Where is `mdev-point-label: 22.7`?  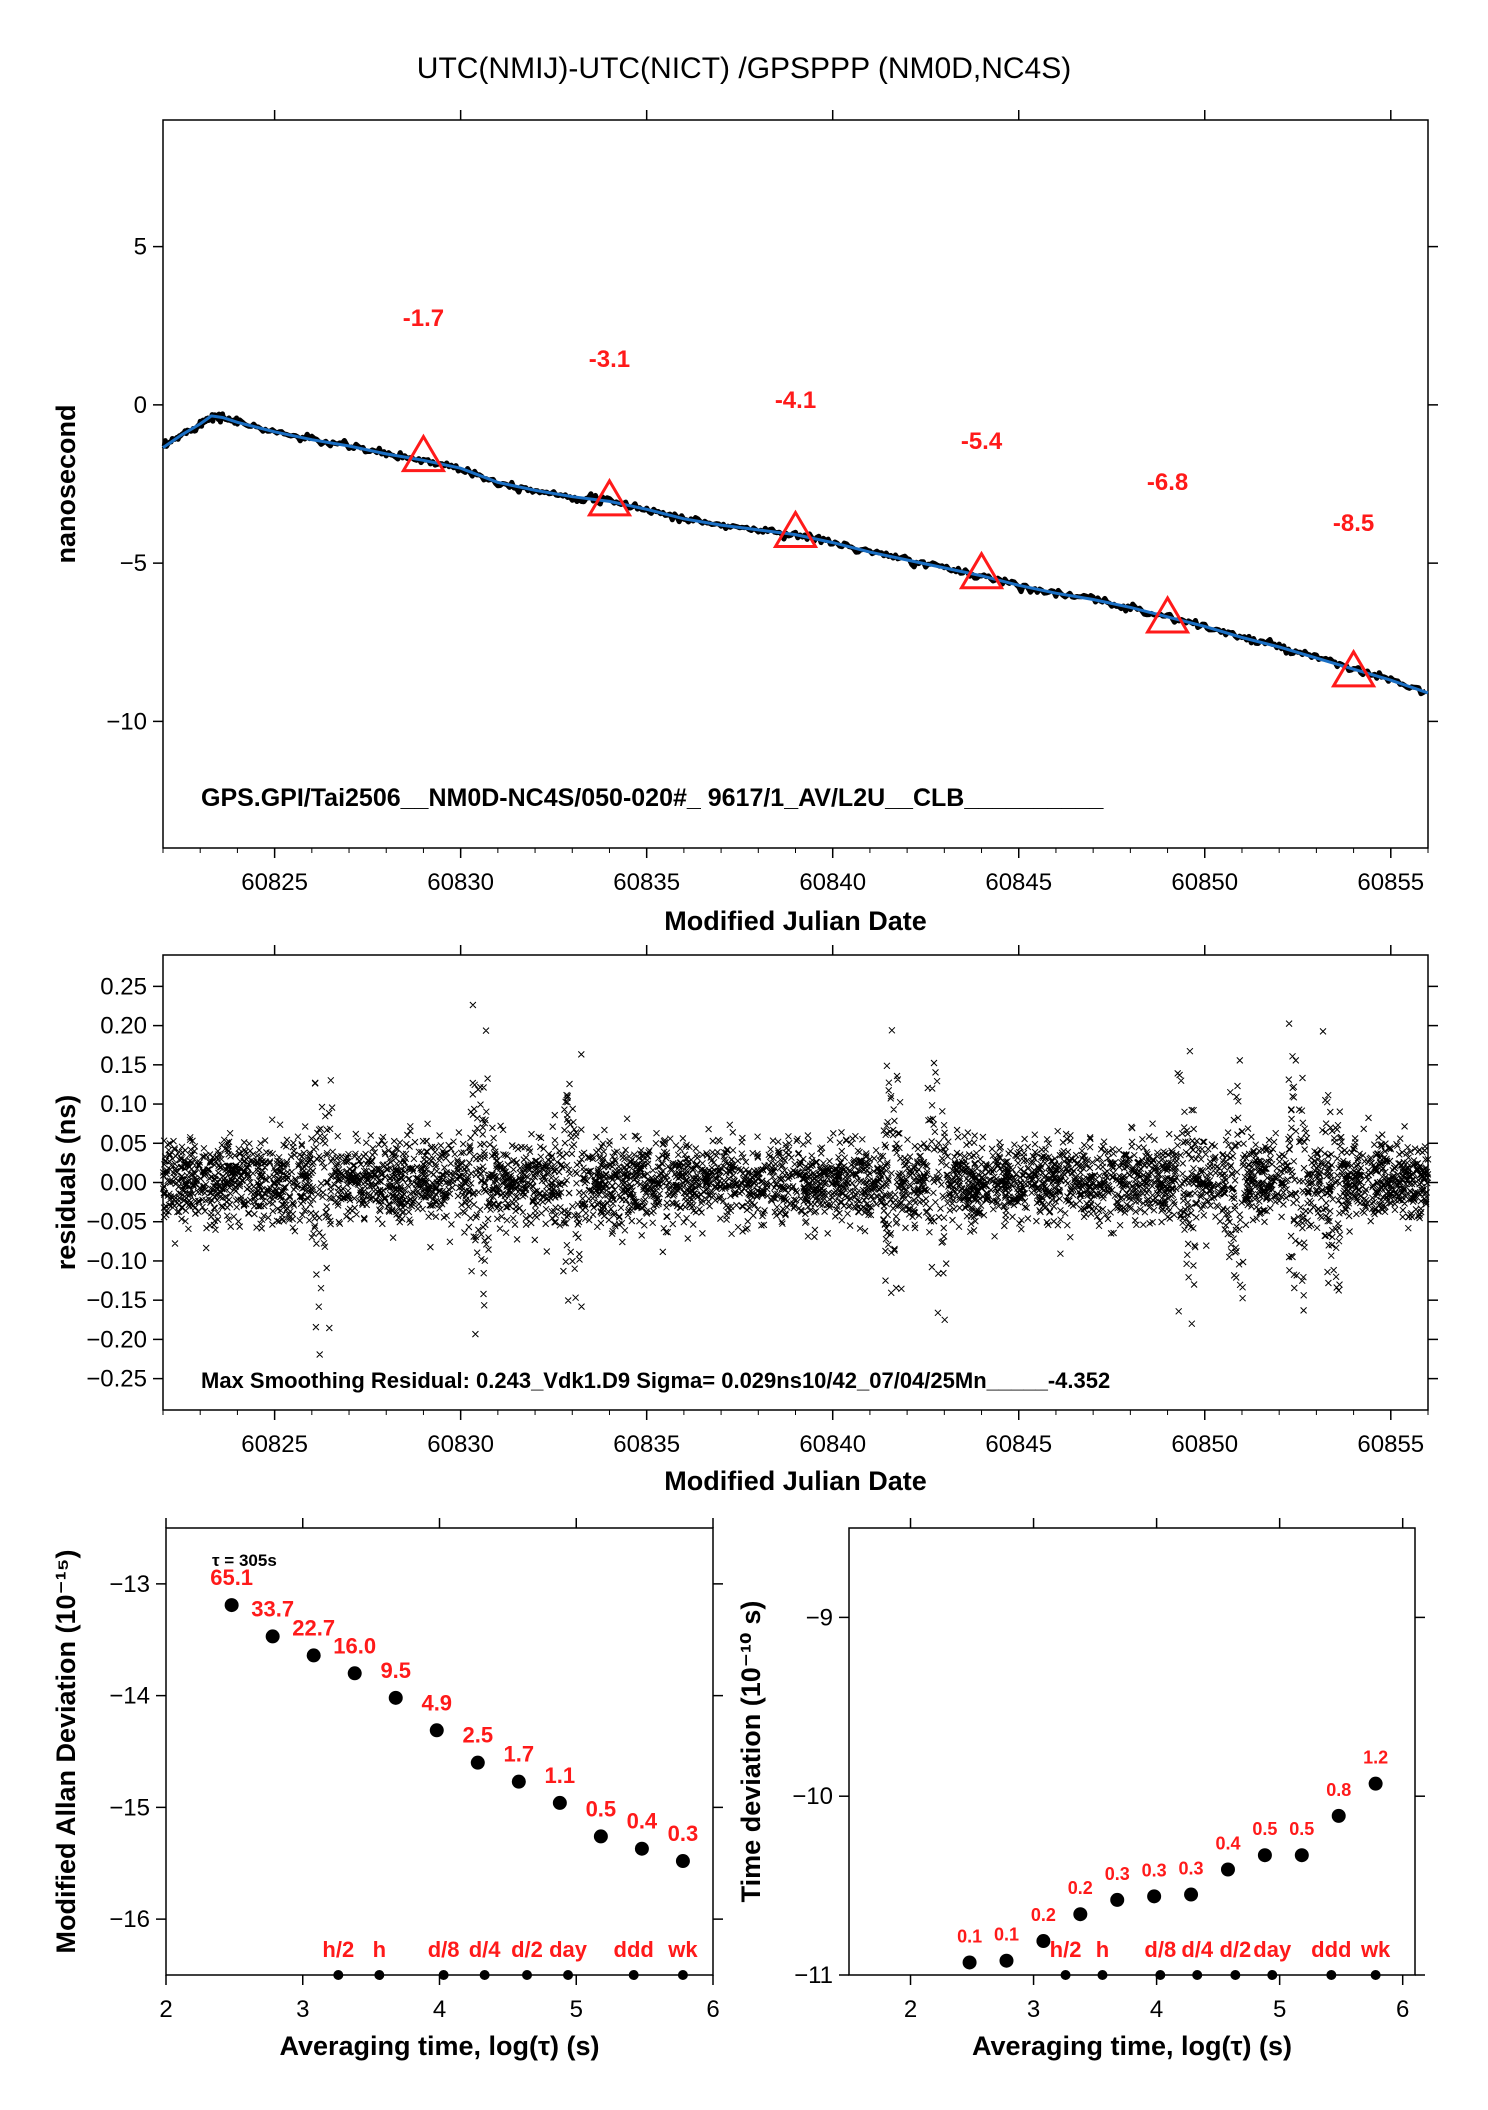 mdev-point-label: 22.7 is located at coordinates (313, 1627).